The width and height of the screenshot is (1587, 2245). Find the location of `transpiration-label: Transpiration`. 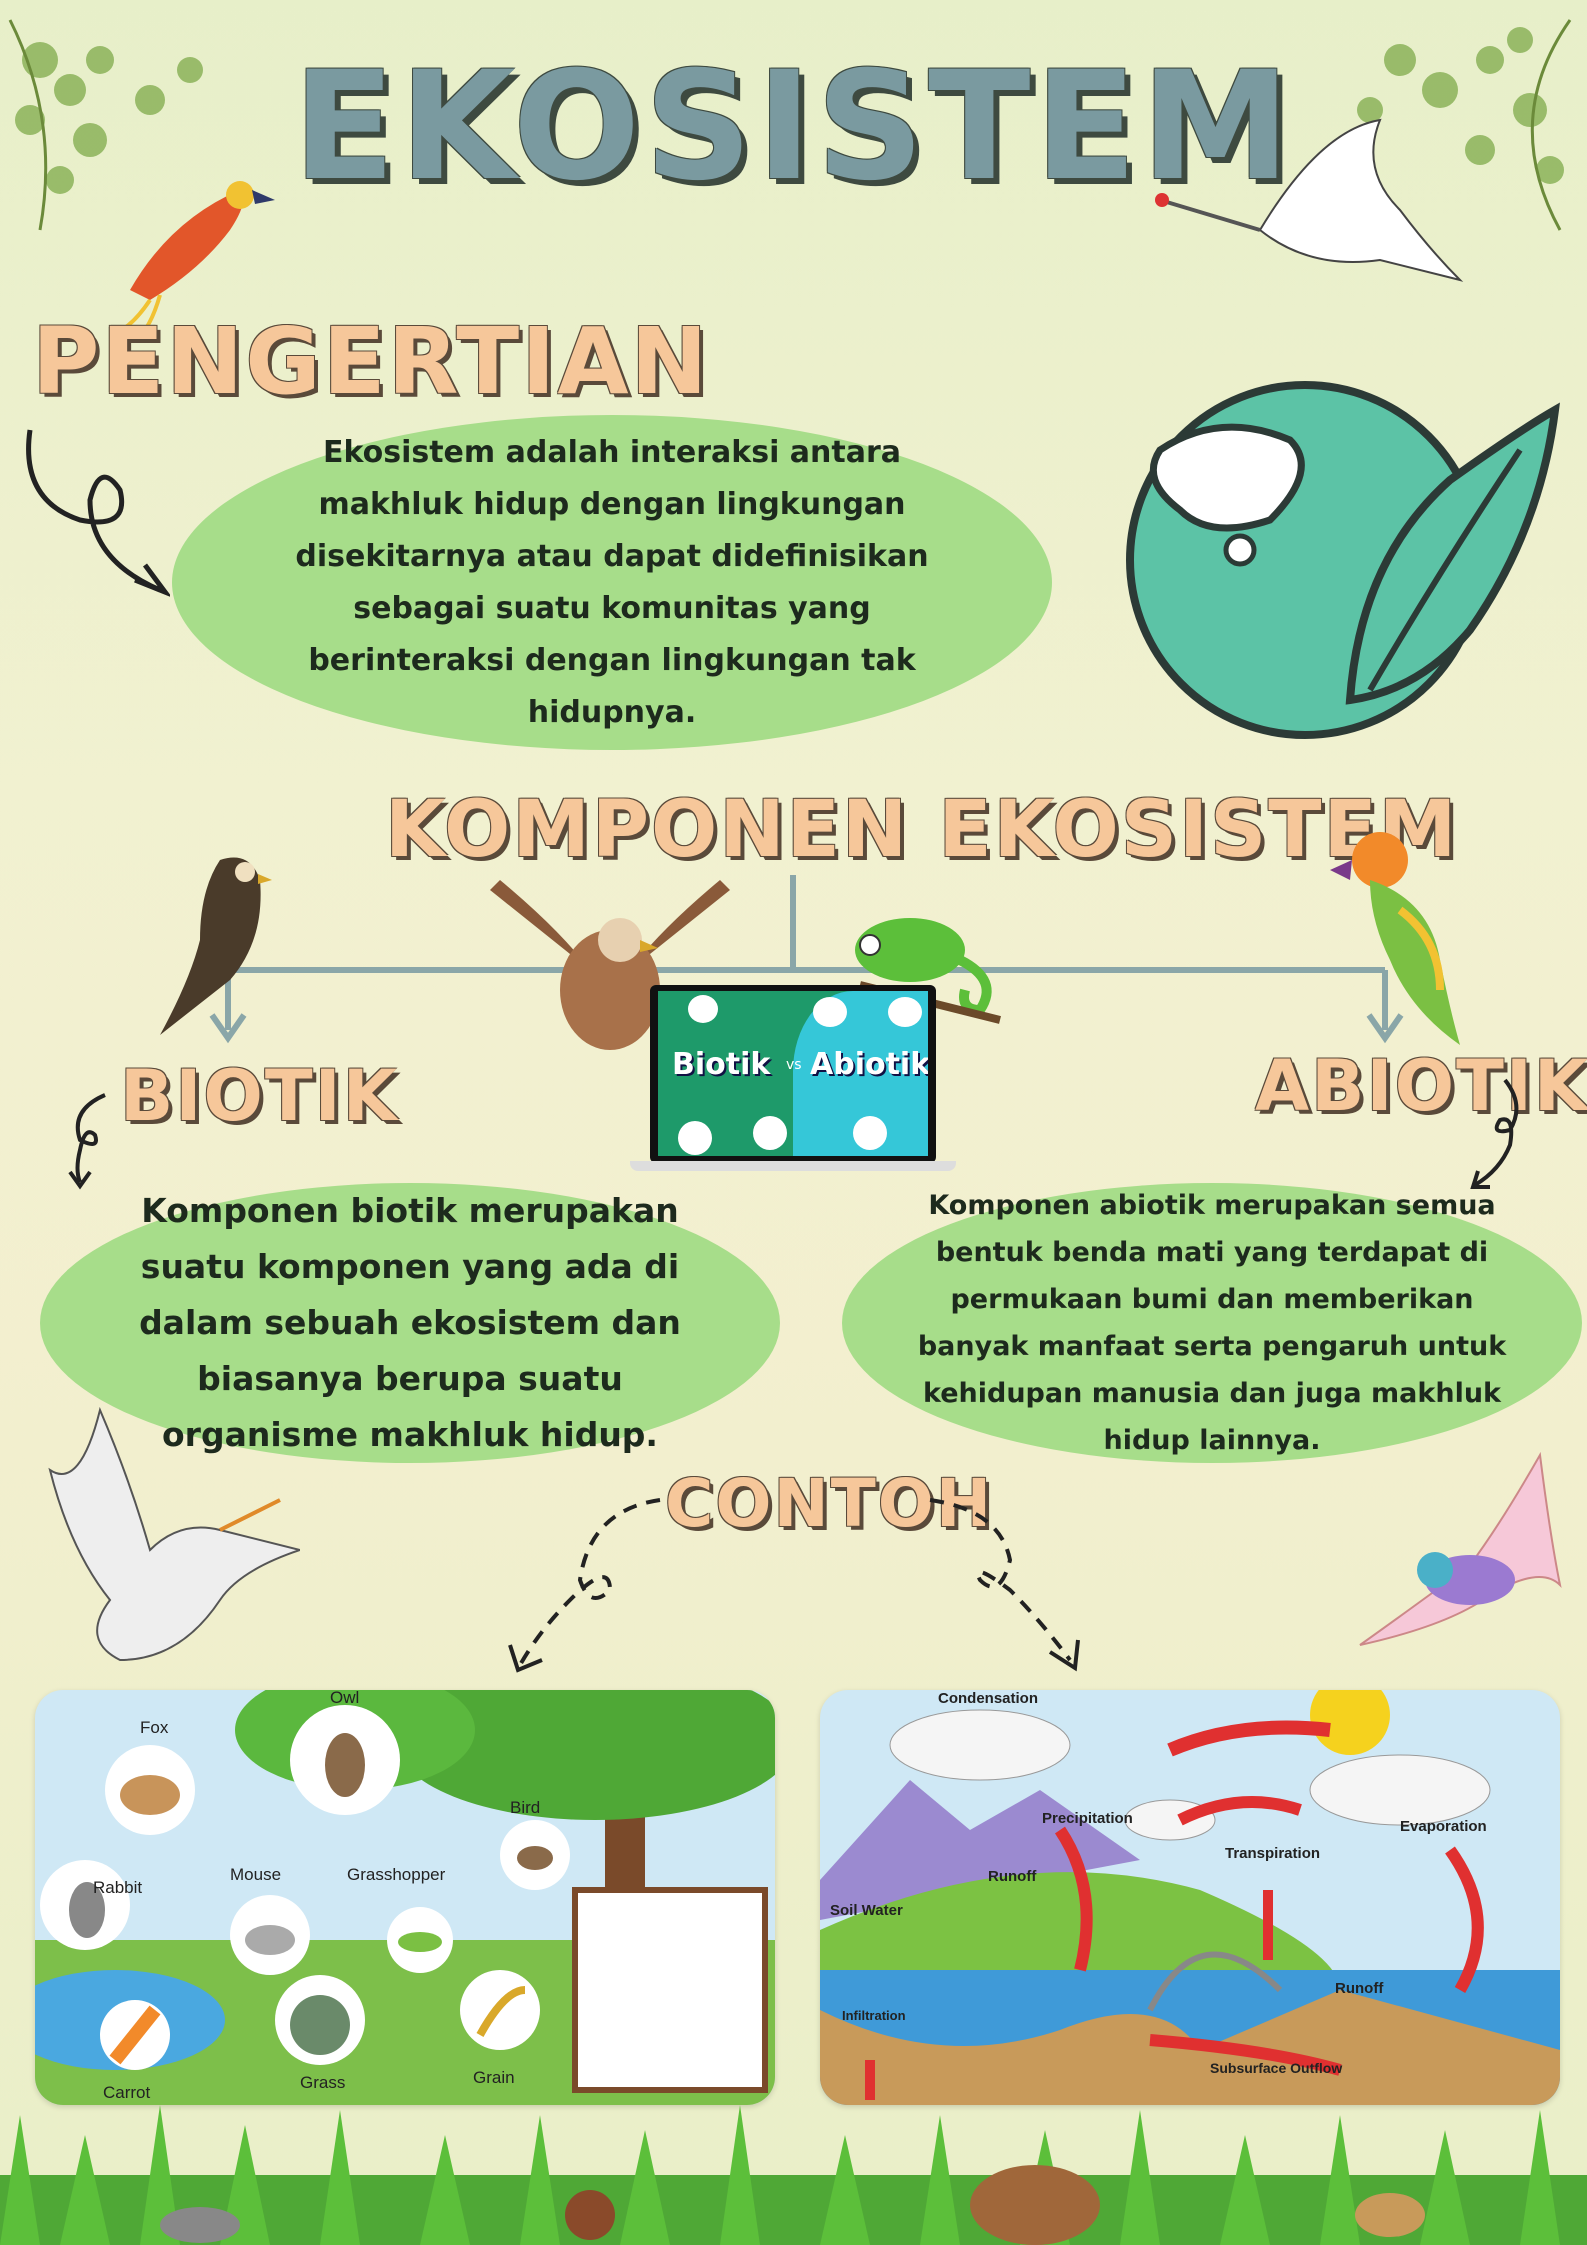

transpiration-label: Transpiration is located at coordinates (1273, 1853).